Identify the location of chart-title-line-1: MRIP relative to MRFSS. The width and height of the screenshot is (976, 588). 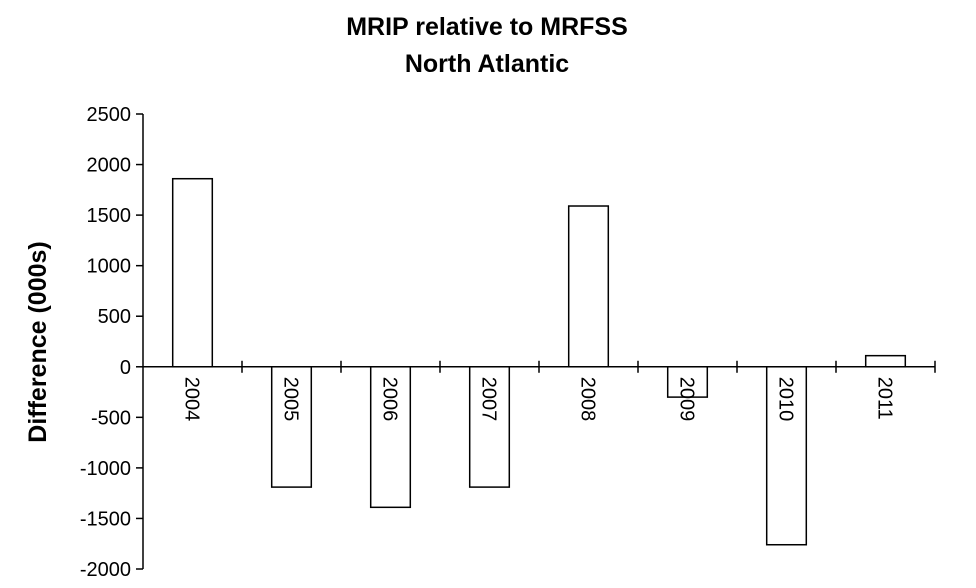
(487, 27).